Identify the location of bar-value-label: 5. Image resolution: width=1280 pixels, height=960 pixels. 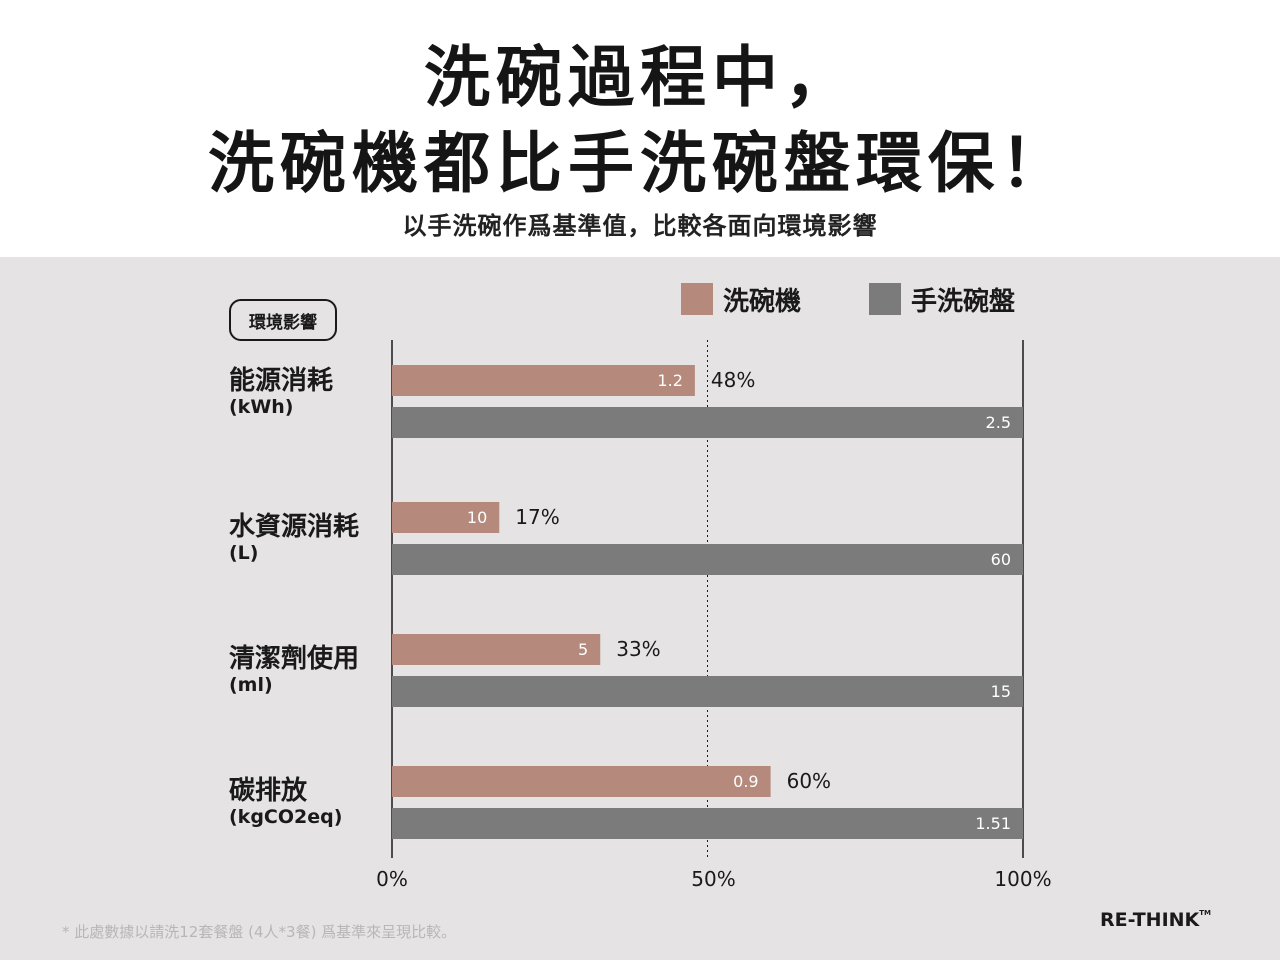
(583, 649).